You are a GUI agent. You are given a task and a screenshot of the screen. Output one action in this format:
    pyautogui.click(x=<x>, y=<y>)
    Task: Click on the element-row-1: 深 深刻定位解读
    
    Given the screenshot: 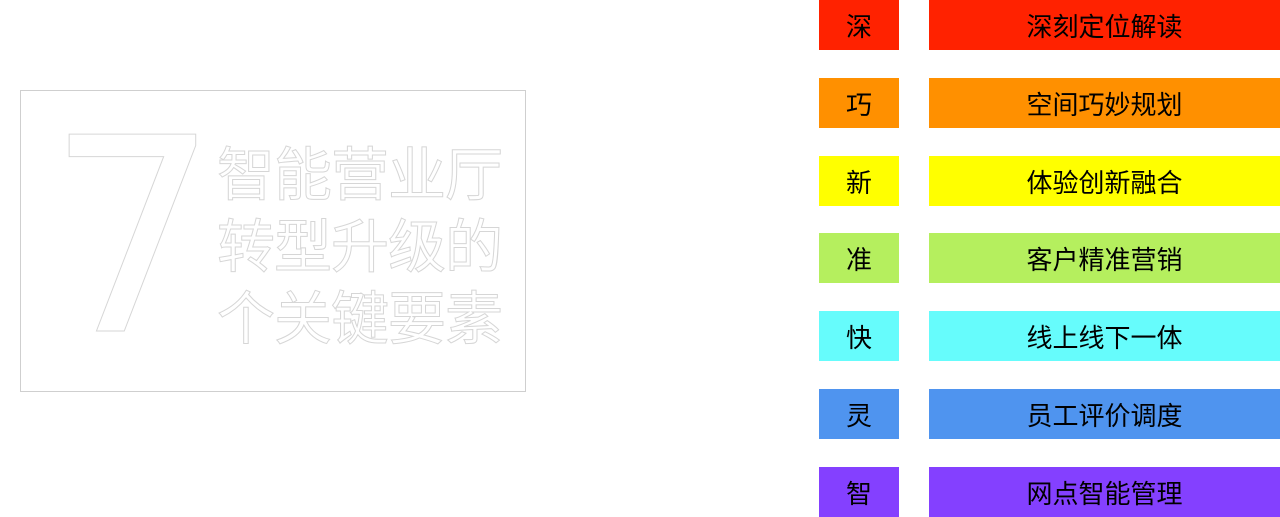 What is the action you would take?
    pyautogui.click(x=1049, y=25)
    